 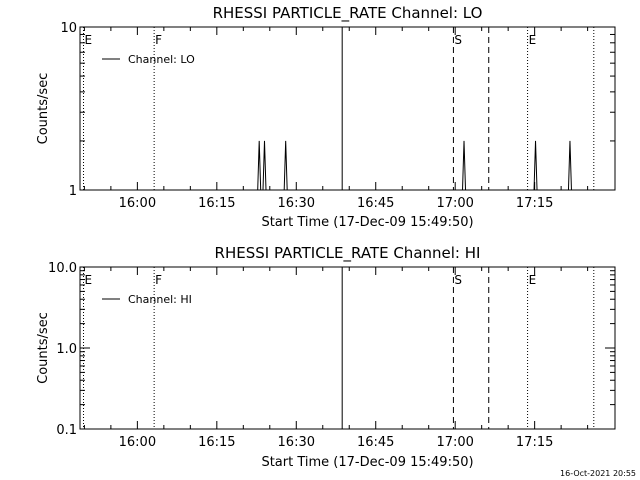 What do you see at coordinates (66, 430) in the screenshot?
I see `y-tick-label: 0.1` at bounding box center [66, 430].